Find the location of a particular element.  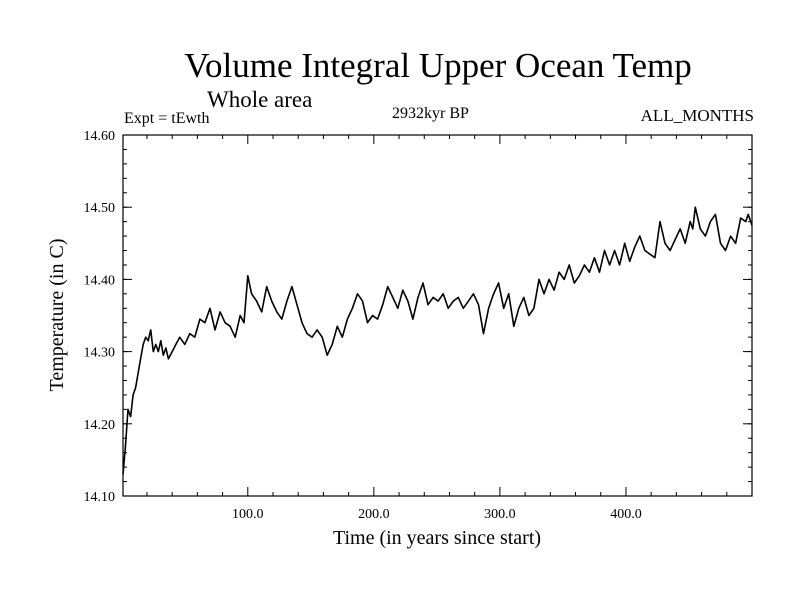

y-tick-label: 14.50 is located at coordinates (100, 208).